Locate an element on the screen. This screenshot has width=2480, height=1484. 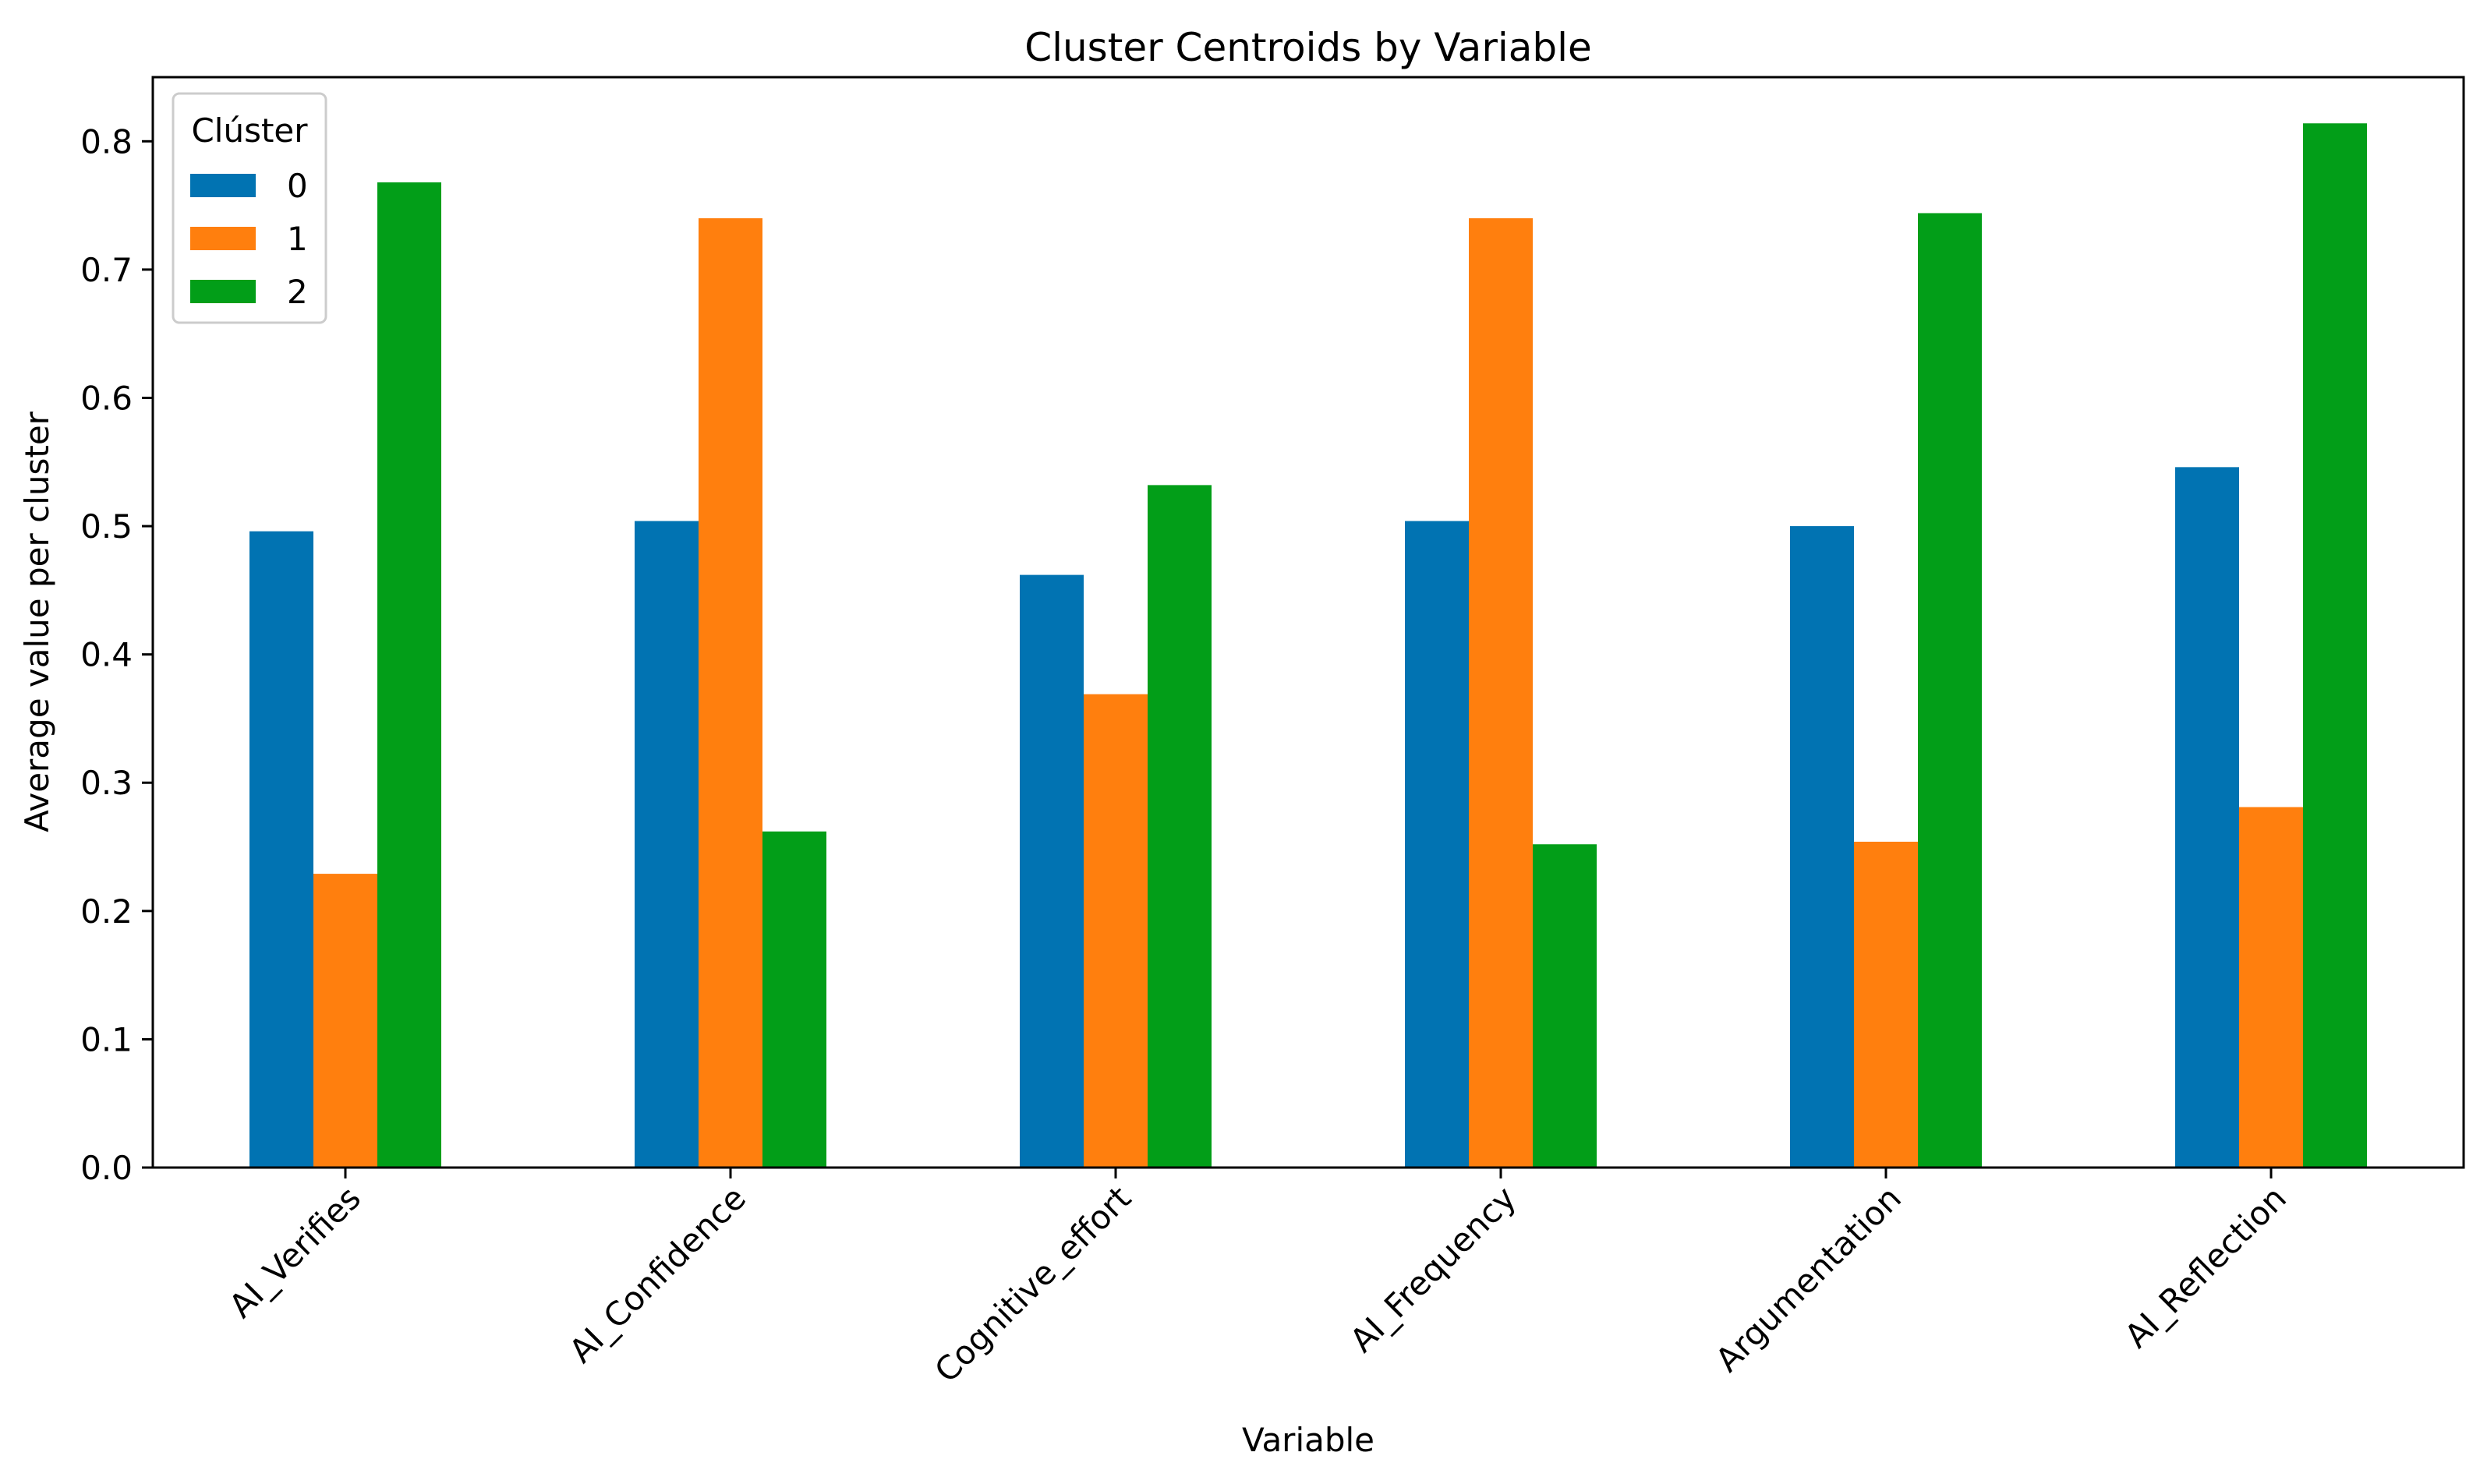
x-tick-label: Cognitive_effort is located at coordinates (1032, 1284).